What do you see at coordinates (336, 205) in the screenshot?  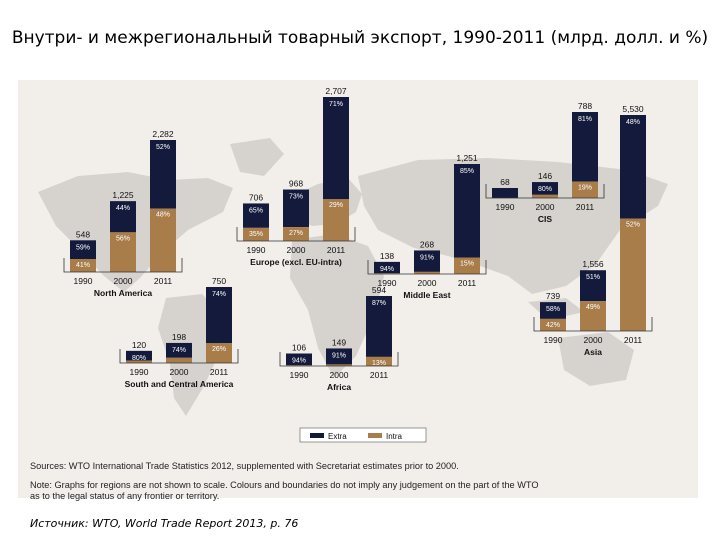 I see `intra-pct-europe-excl-eu-intra-2011: 29%` at bounding box center [336, 205].